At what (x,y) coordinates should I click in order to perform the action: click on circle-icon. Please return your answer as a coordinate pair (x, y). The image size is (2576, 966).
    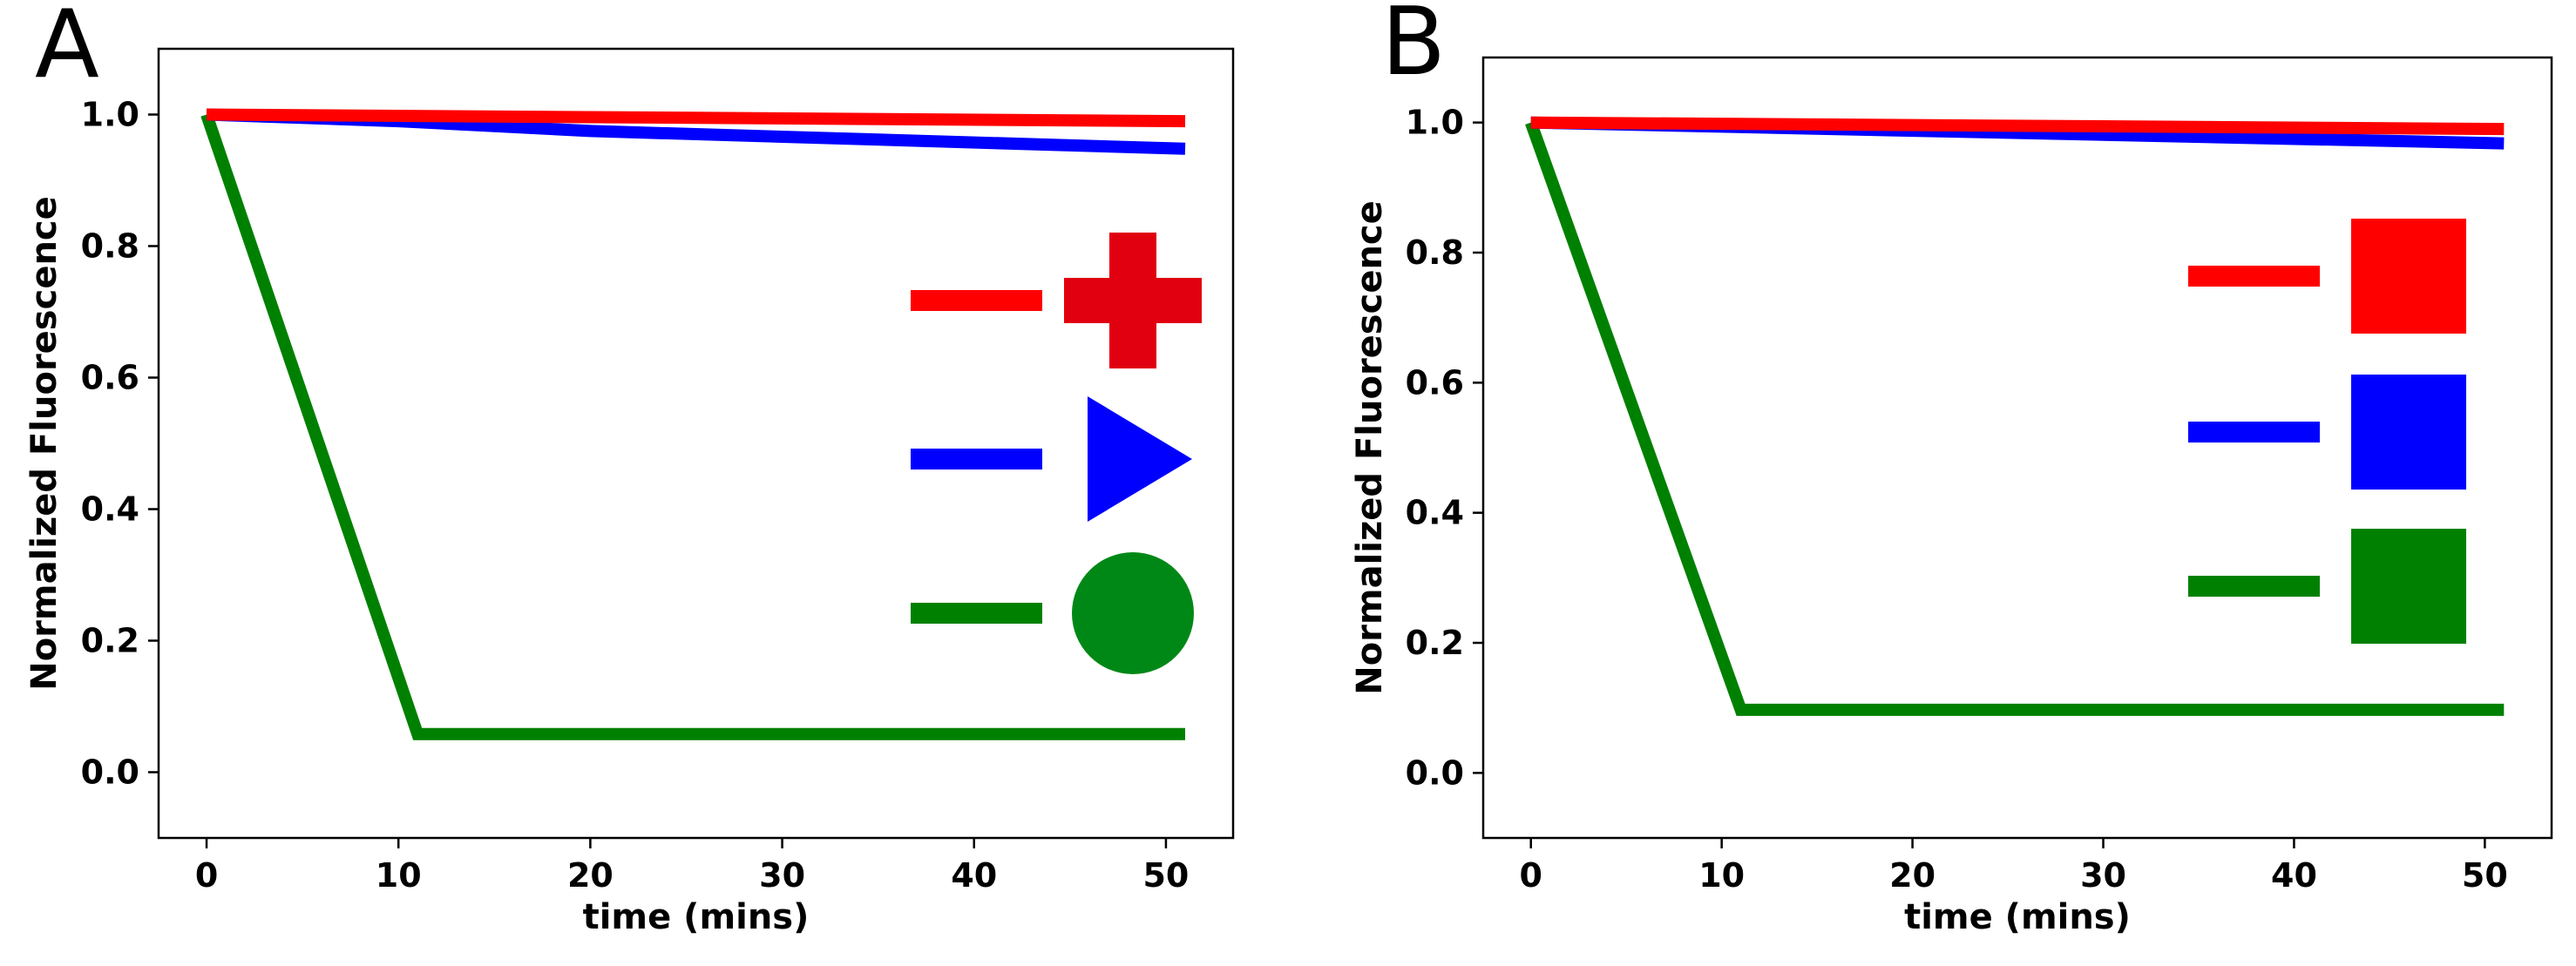
    Looking at the image, I should click on (1133, 613).